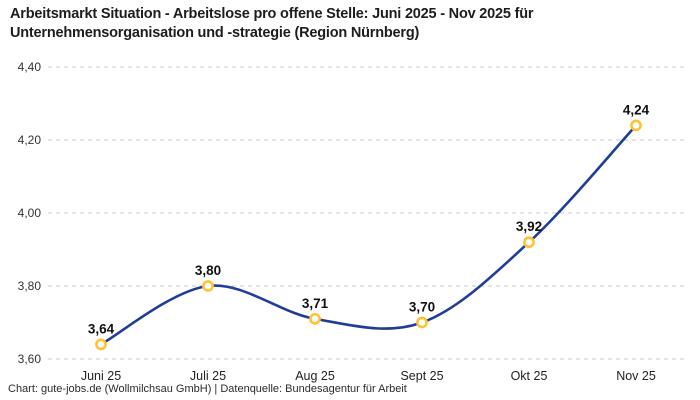 This screenshot has height=400, width=700. What do you see at coordinates (30, 67) in the screenshot?
I see `y-axis-tick-label: 4,40` at bounding box center [30, 67].